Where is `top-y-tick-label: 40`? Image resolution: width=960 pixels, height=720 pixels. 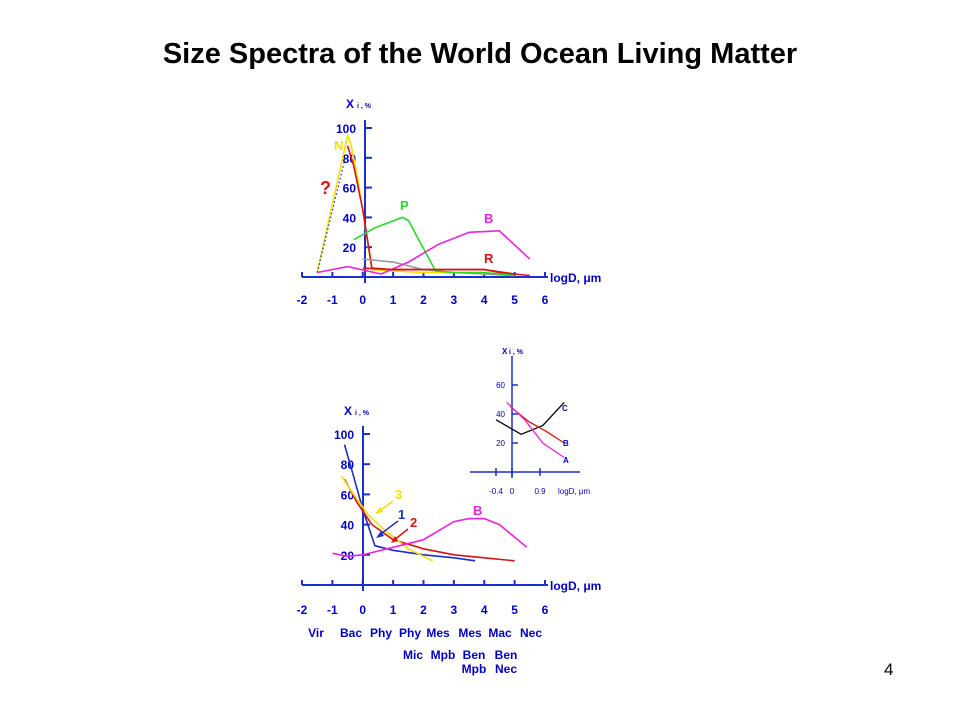 top-y-tick-label: 40 is located at coordinates (350, 218).